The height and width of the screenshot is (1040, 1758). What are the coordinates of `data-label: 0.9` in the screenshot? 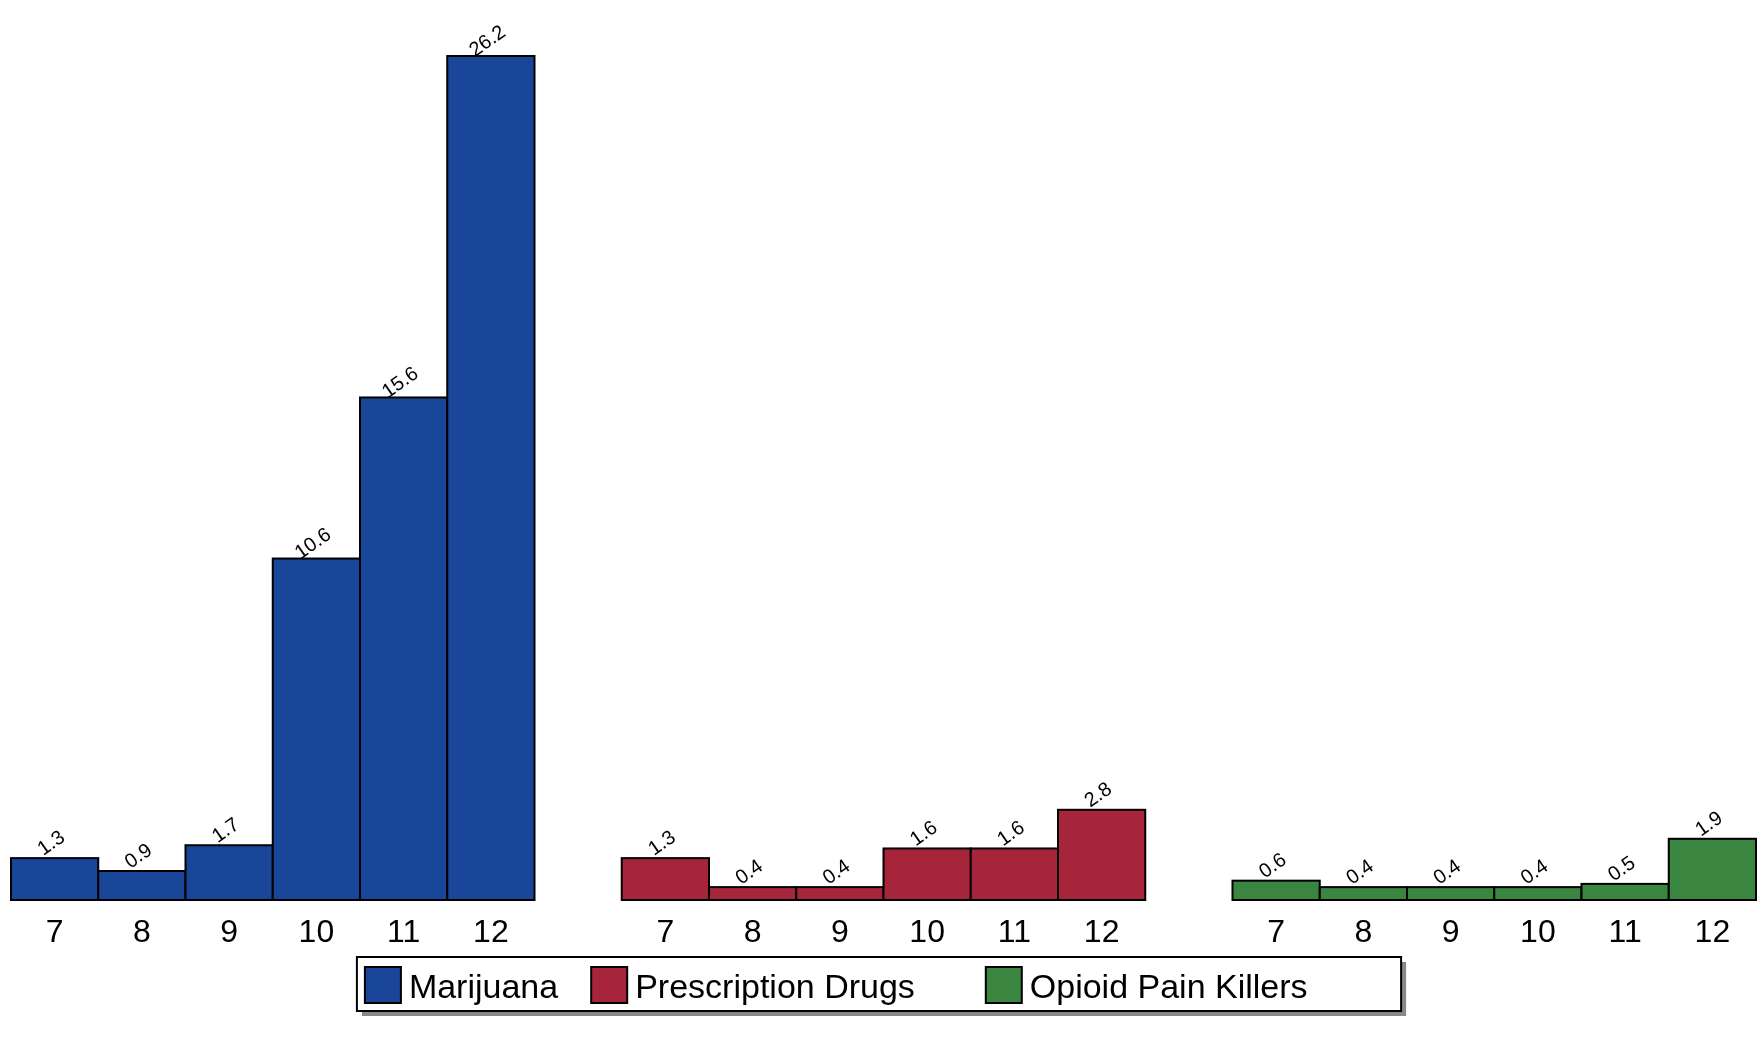 It's located at (138, 855).